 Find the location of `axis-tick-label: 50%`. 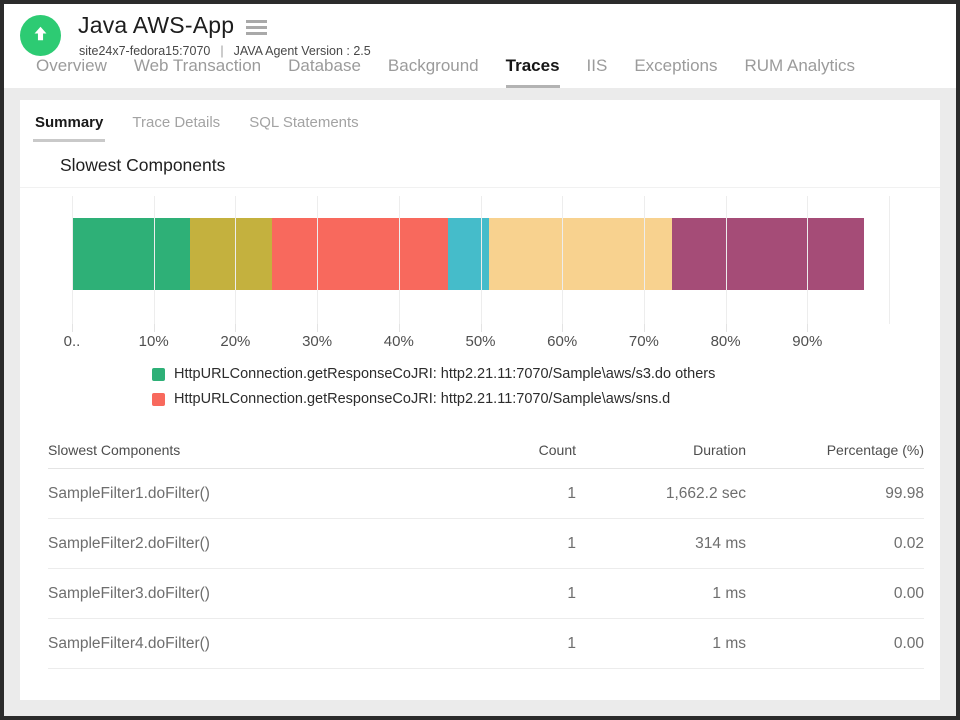

axis-tick-label: 50% is located at coordinates (480, 341).